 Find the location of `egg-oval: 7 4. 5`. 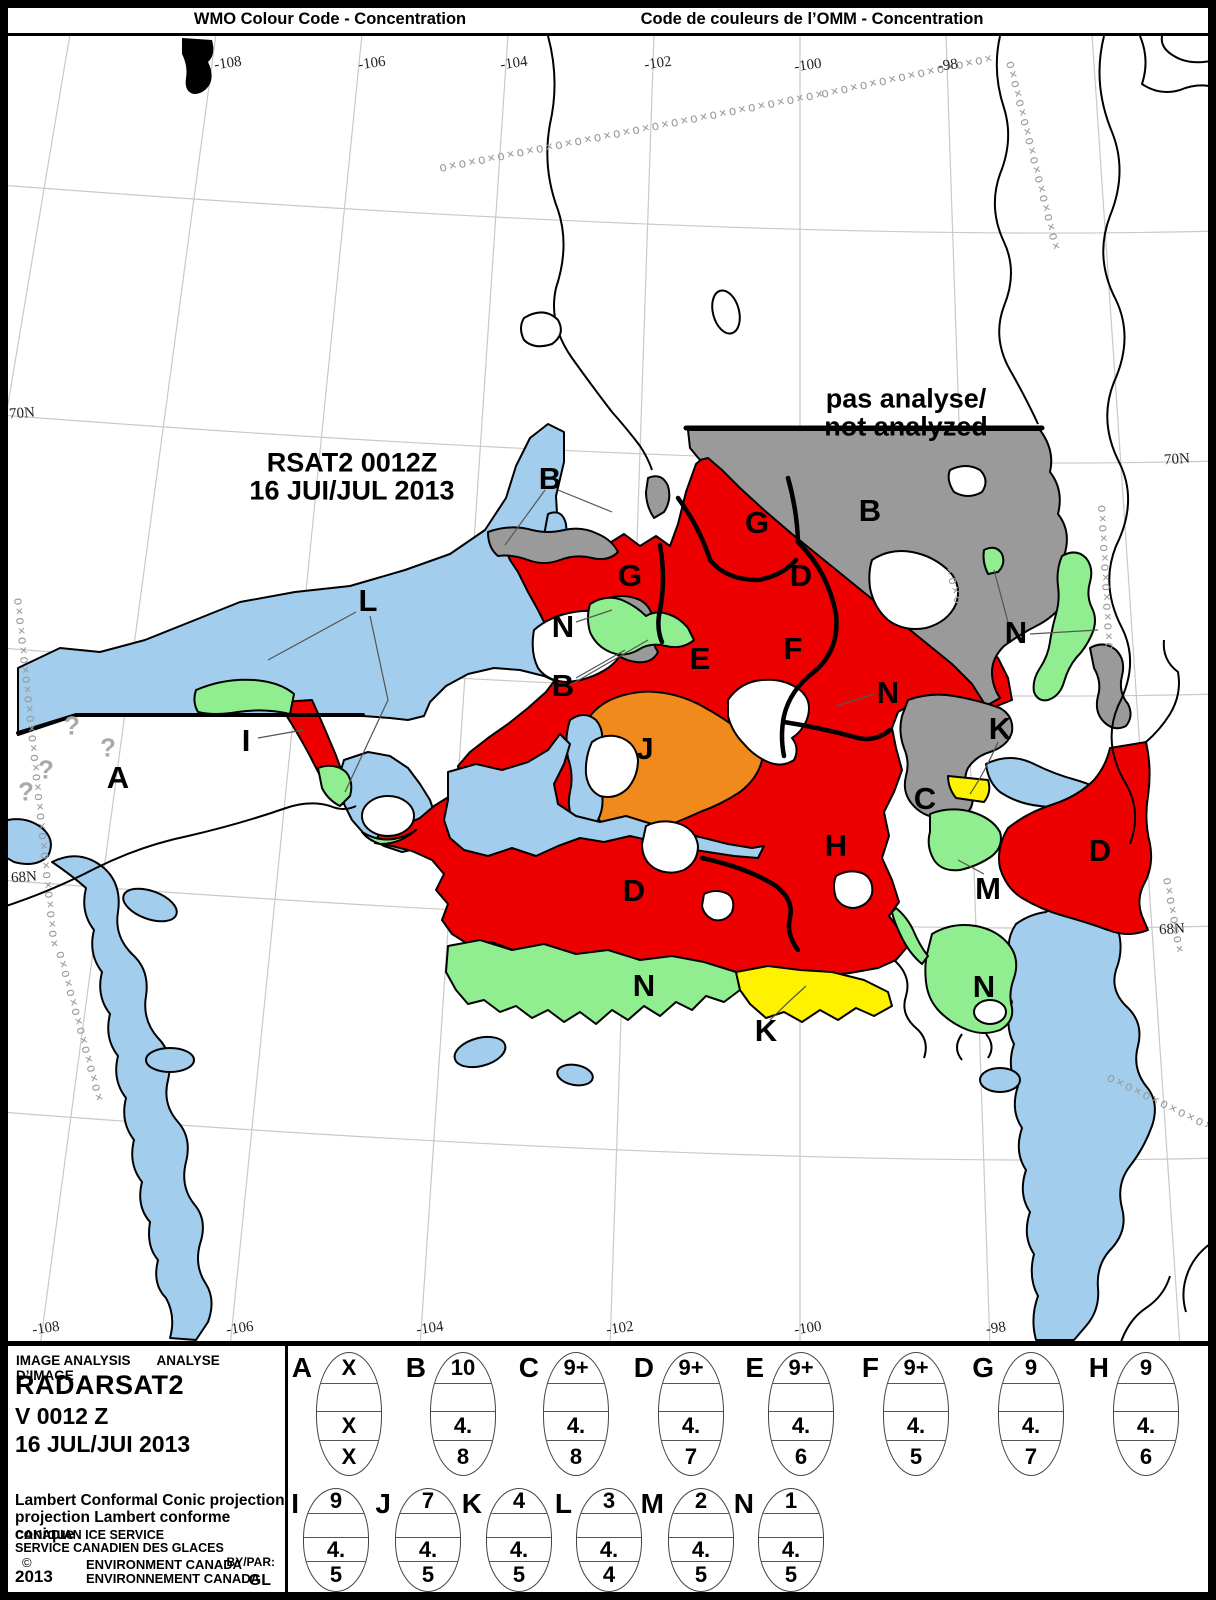

egg-oval: 7 4. 5 is located at coordinates (428, 1540).